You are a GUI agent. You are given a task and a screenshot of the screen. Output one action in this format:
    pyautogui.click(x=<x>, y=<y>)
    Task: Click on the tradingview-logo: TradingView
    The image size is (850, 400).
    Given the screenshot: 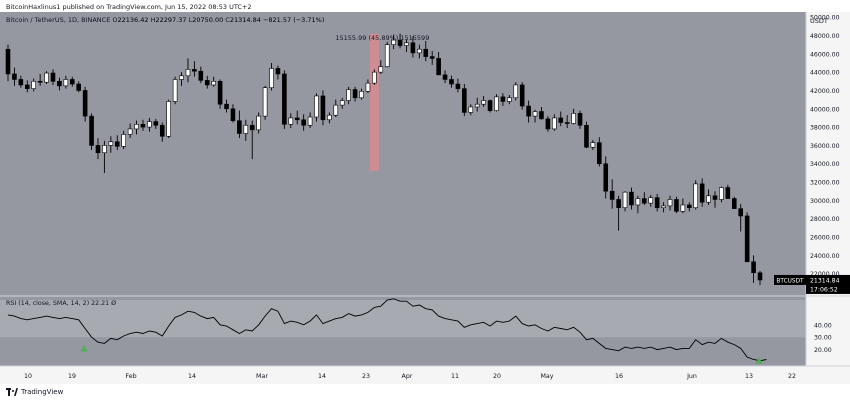 What is the action you would take?
    pyautogui.click(x=34, y=392)
    